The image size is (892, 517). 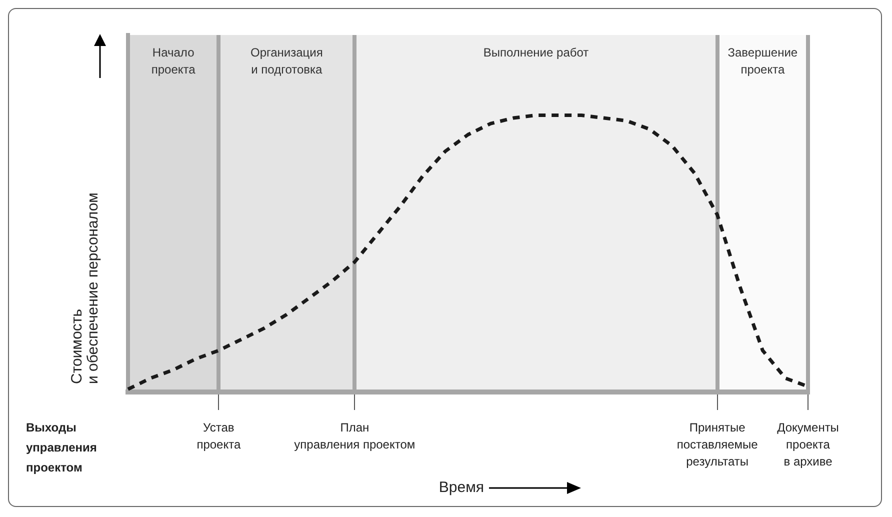 I want to click on text: Завершение проекта, so click(x=763, y=60).